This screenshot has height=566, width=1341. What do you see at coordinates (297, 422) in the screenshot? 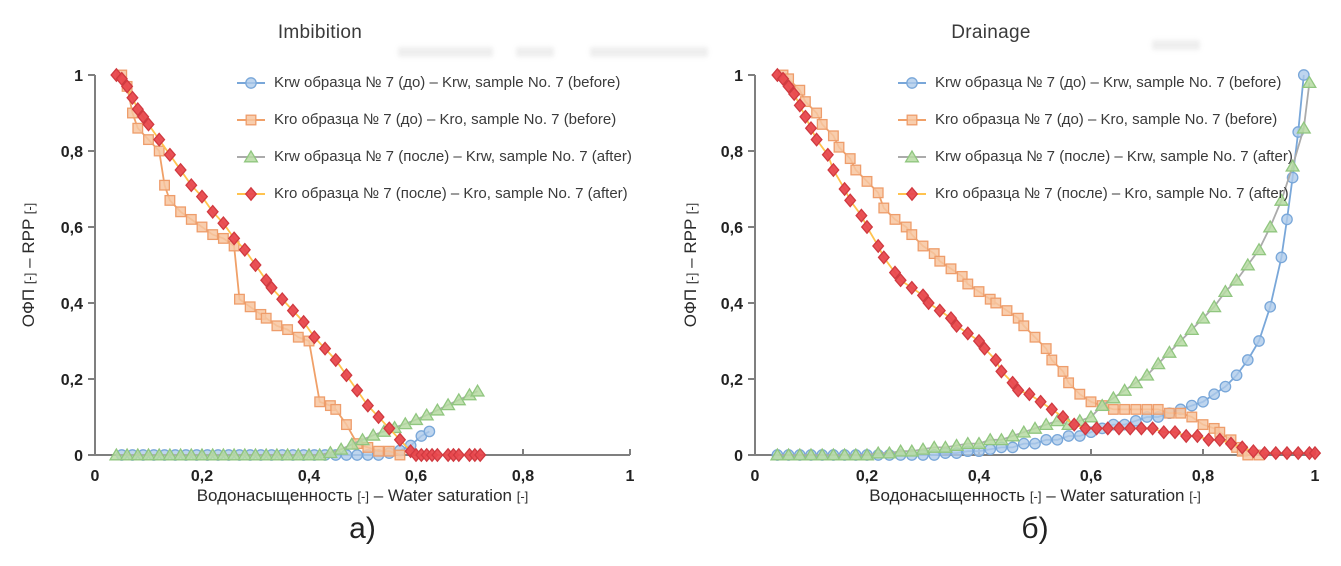
I see `series-krw-after` at bounding box center [297, 422].